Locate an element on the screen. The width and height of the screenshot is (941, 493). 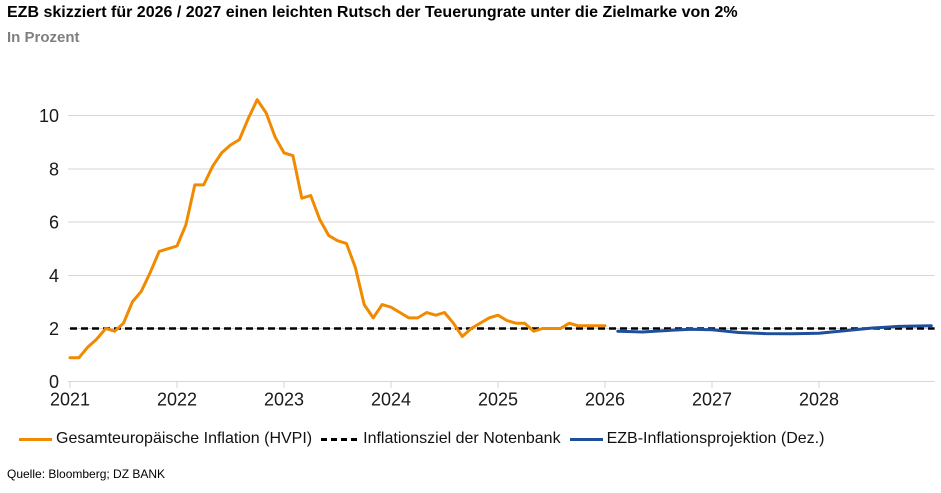
svg-text: 2023 is located at coordinates (284, 400).